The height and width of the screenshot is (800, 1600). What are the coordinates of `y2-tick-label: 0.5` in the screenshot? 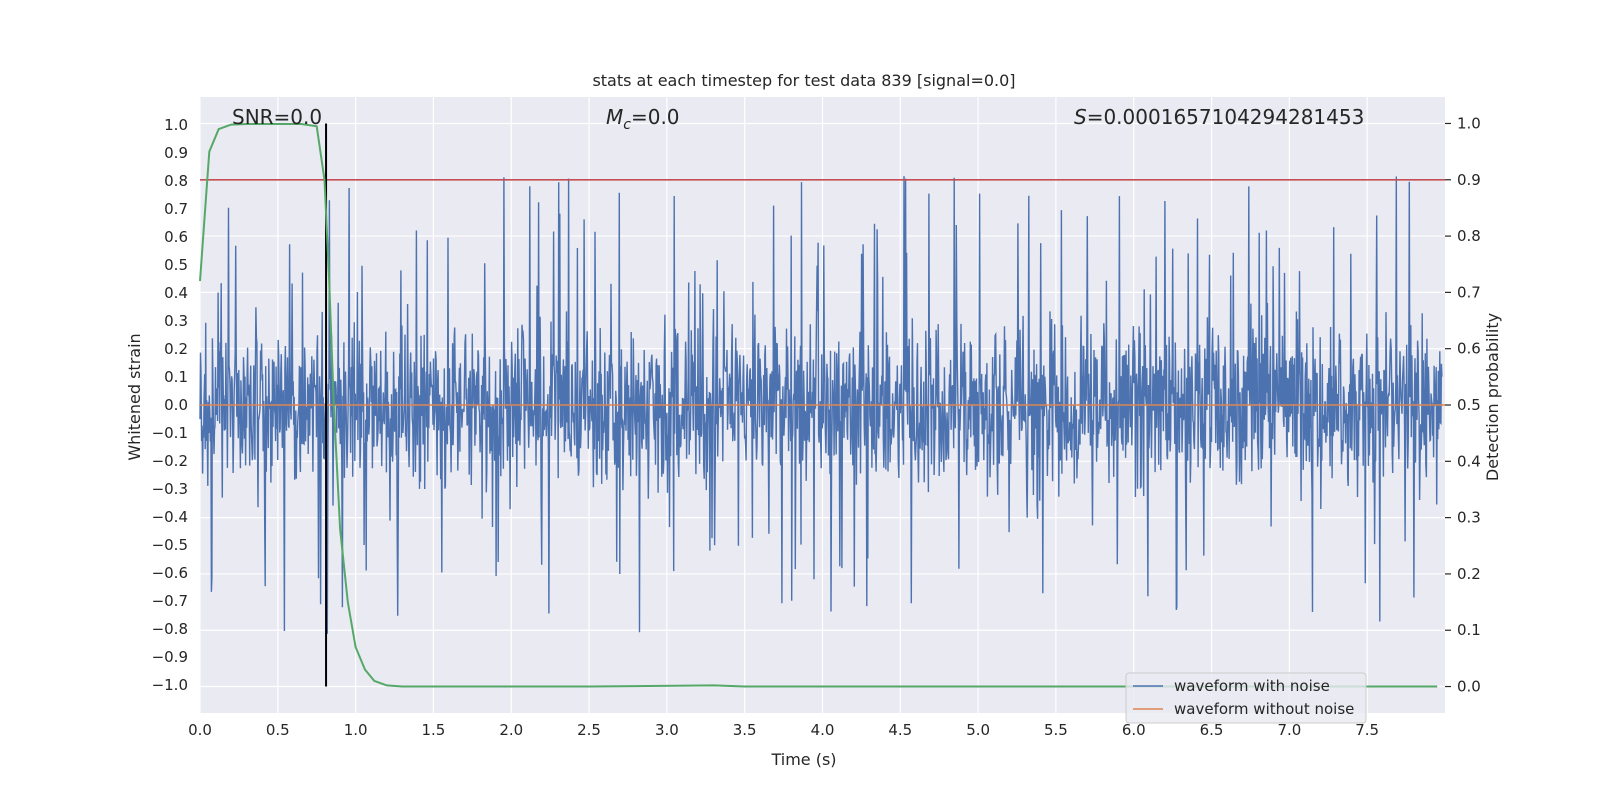 It's located at (1469, 405).